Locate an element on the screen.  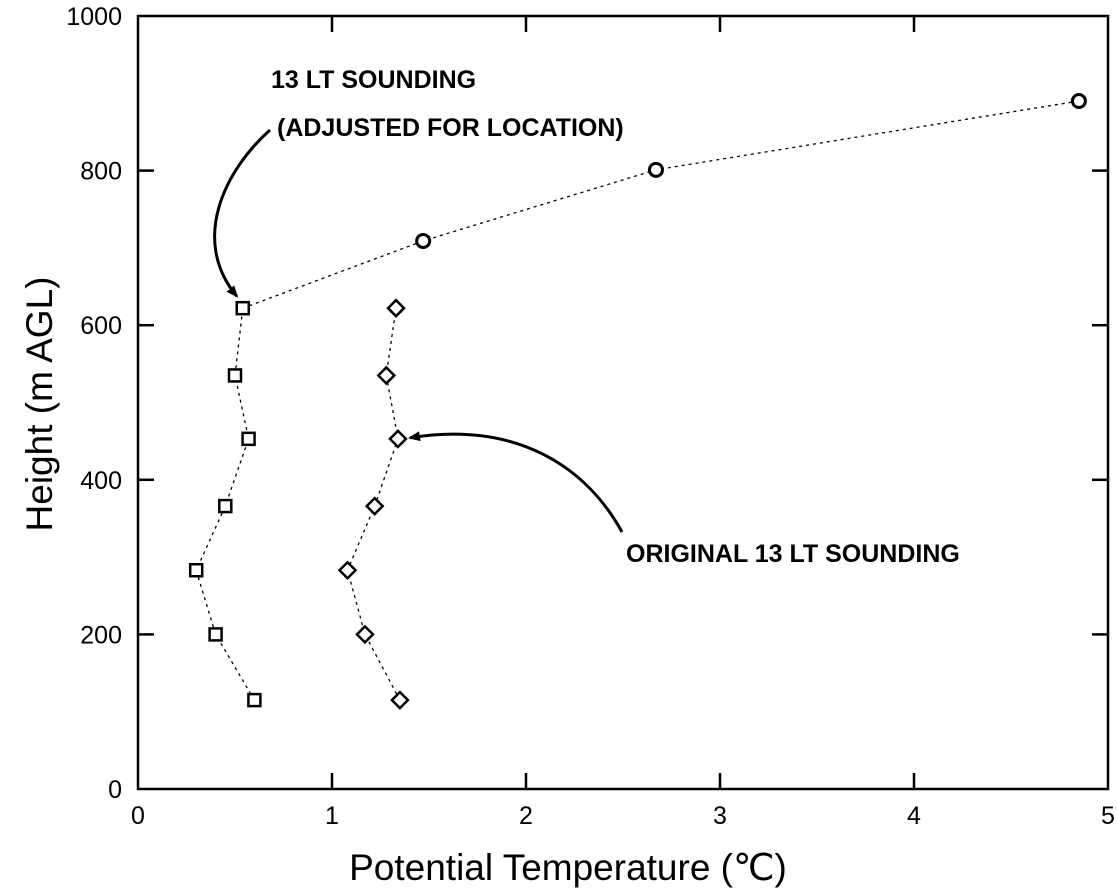
x-tick-label: 4 is located at coordinates (914, 816).